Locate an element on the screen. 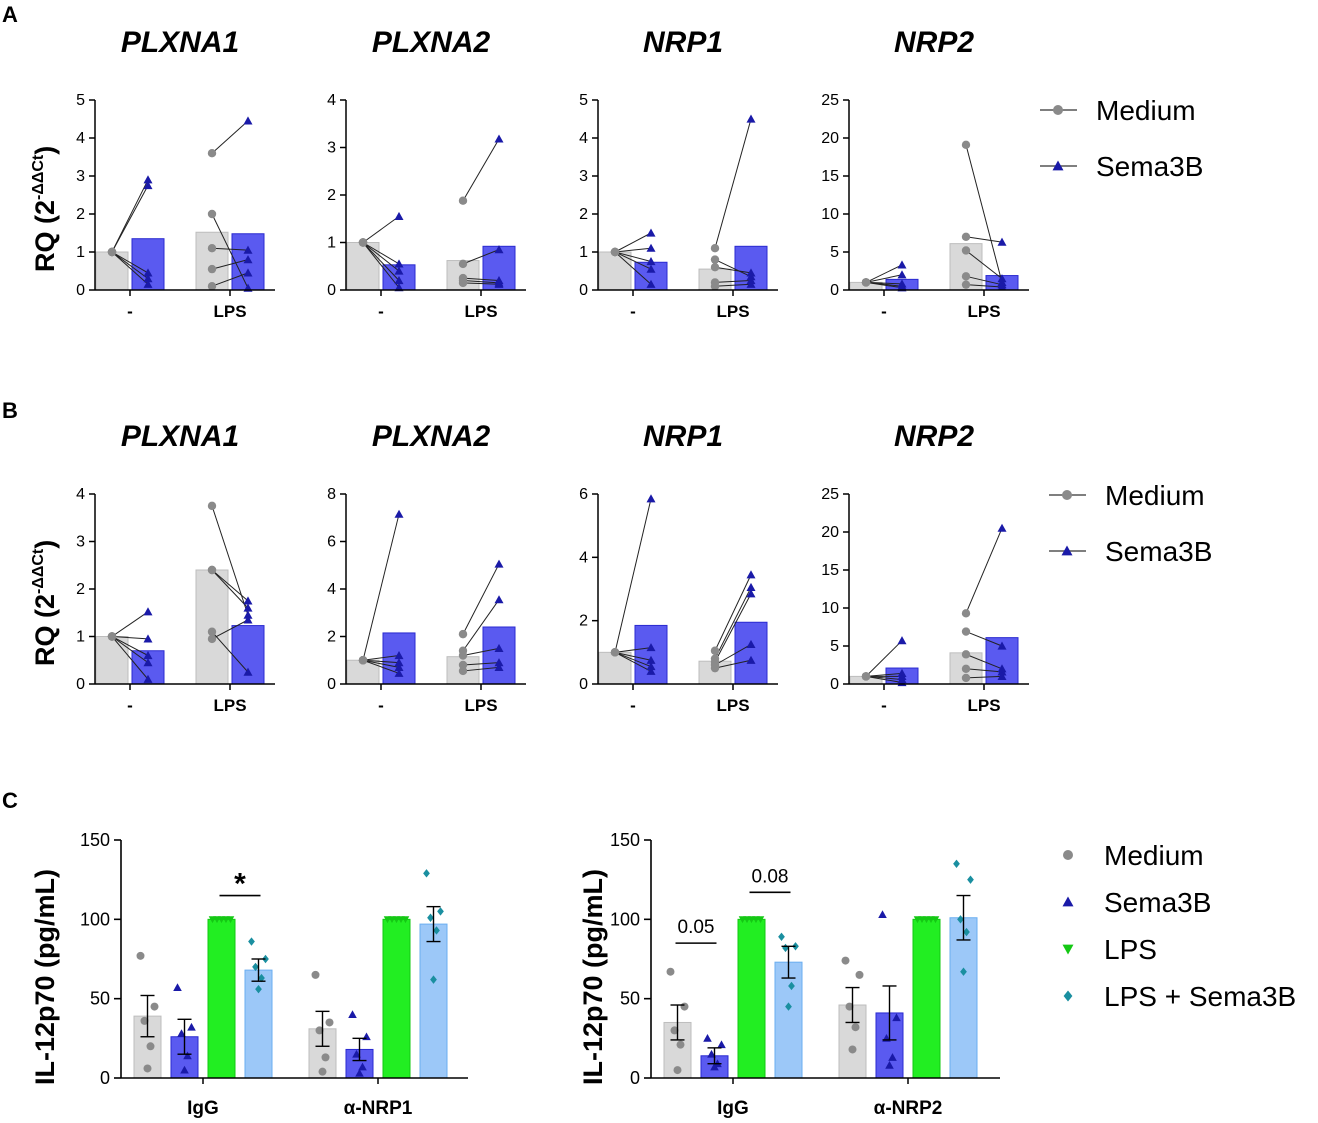 This screenshot has width=1318, height=1123. chart-b4-ytick-label: 20 is located at coordinates (830, 532).